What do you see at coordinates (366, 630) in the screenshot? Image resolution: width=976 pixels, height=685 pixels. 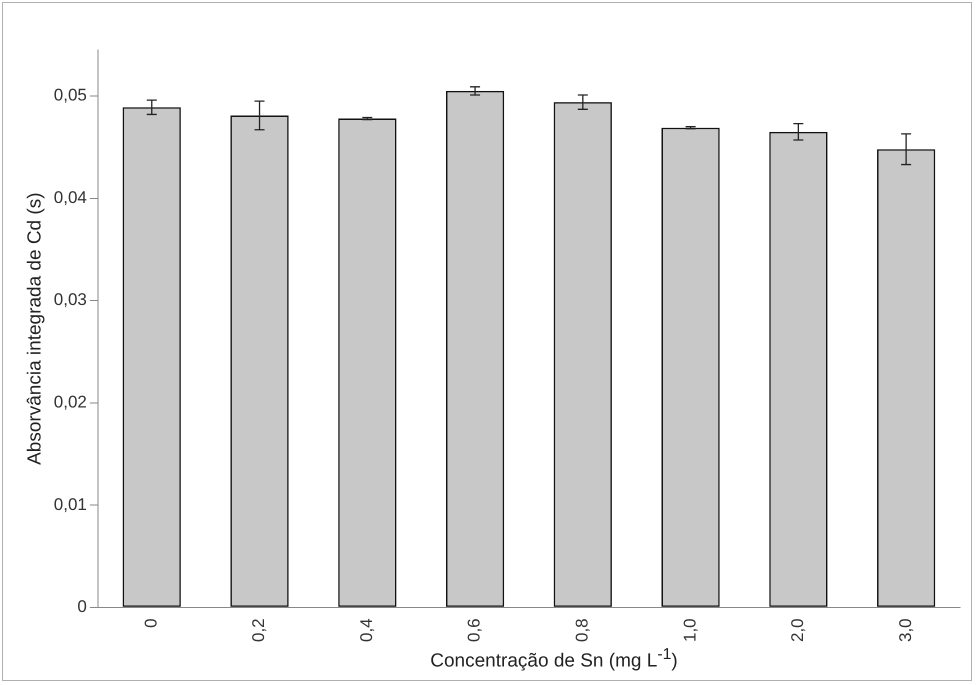 I see `x-tick-label: 0,4` at bounding box center [366, 630].